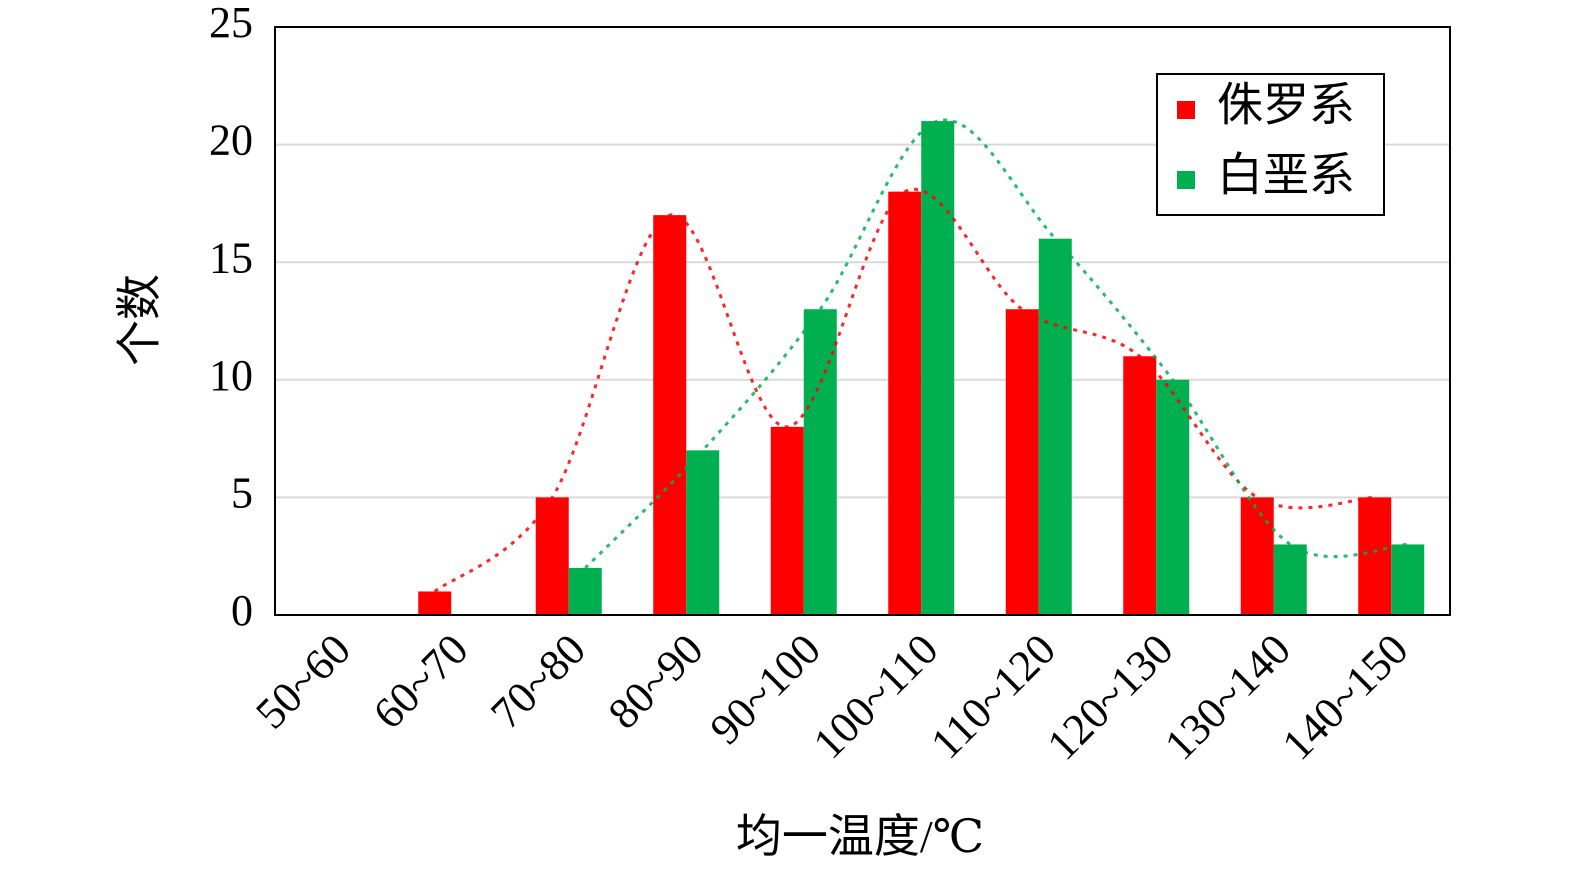 Image resolution: width=1575 pixels, height=890 pixels. Describe the element at coordinates (1270, 144) in the screenshot. I see `legend-box` at that location.